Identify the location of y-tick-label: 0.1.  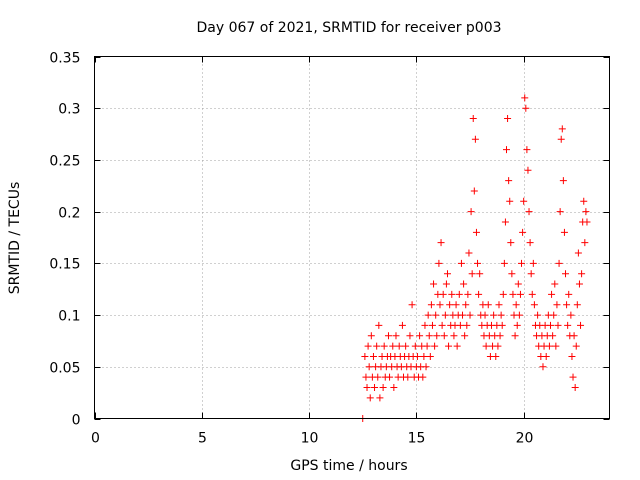
(69, 317).